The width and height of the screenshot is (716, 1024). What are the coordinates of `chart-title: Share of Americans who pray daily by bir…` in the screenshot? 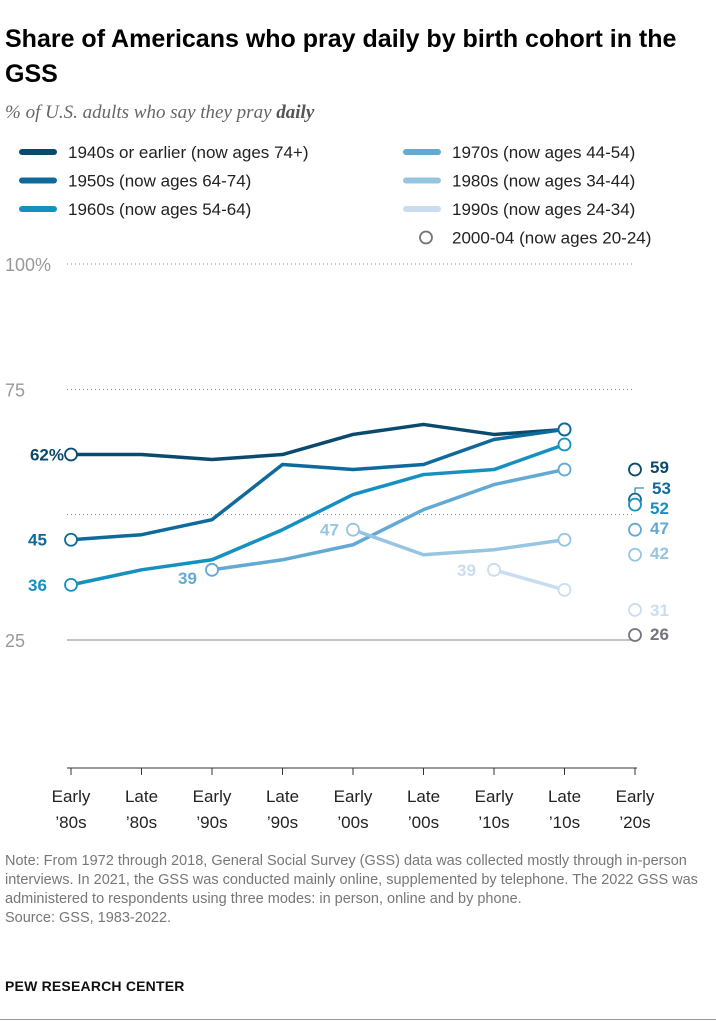 It's located at (341, 56).